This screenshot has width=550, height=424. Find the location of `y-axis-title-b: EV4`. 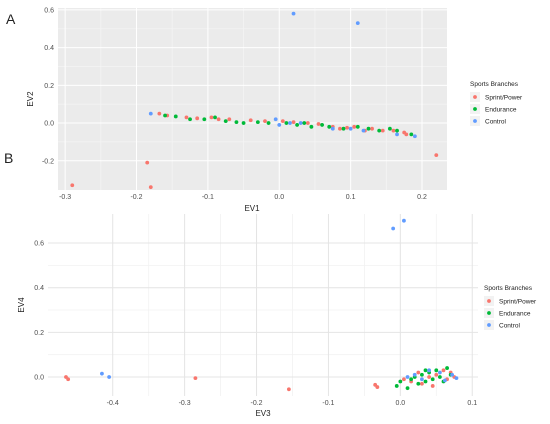

y-axis-title-b: EV4 is located at coordinates (21, 305).